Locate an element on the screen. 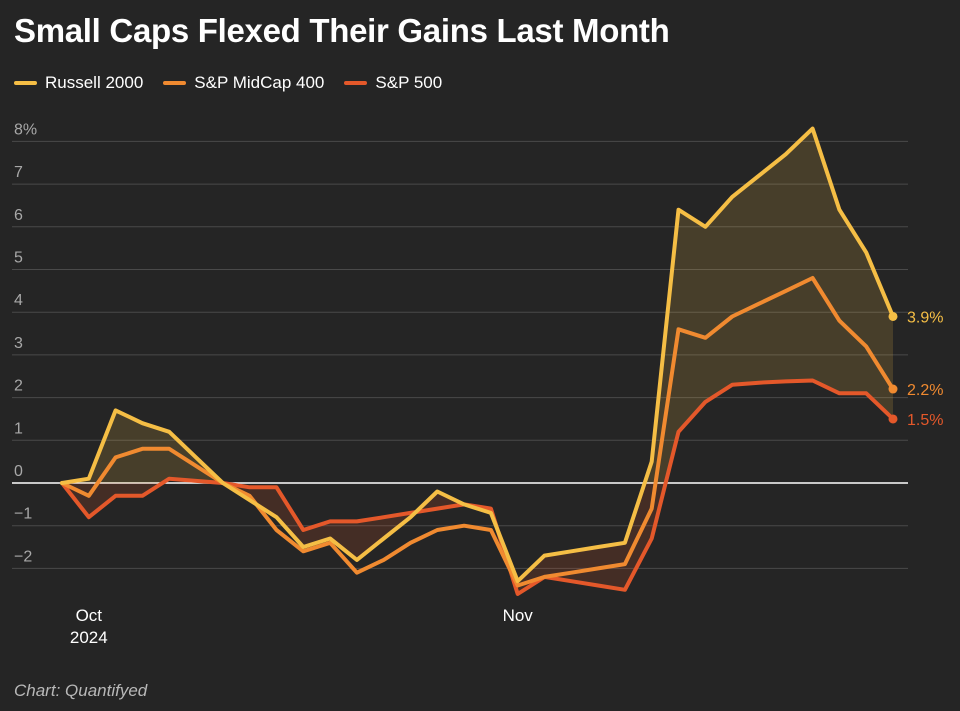 The width and height of the screenshot is (960, 711). y-tick-label: −2 is located at coordinates (23, 556).